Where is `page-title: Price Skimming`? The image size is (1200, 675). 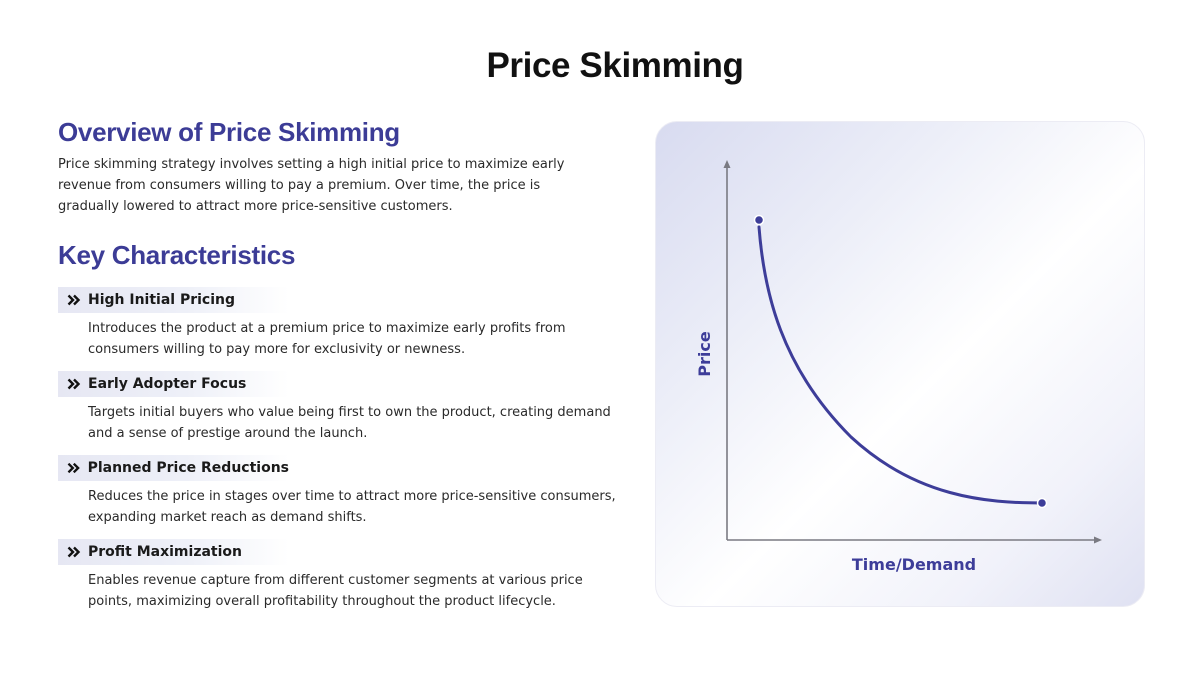
page-title: Price Skimming is located at coordinates (615, 65).